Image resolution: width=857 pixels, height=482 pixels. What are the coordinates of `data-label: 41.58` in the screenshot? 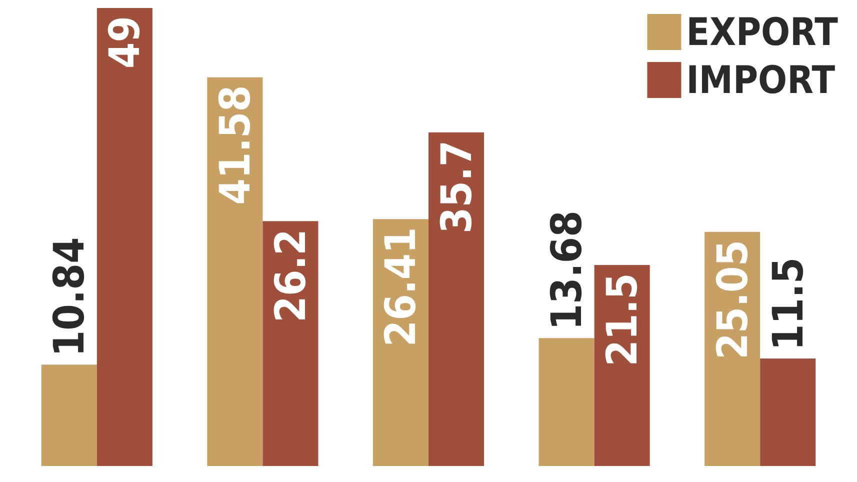 It's located at (235, 145).